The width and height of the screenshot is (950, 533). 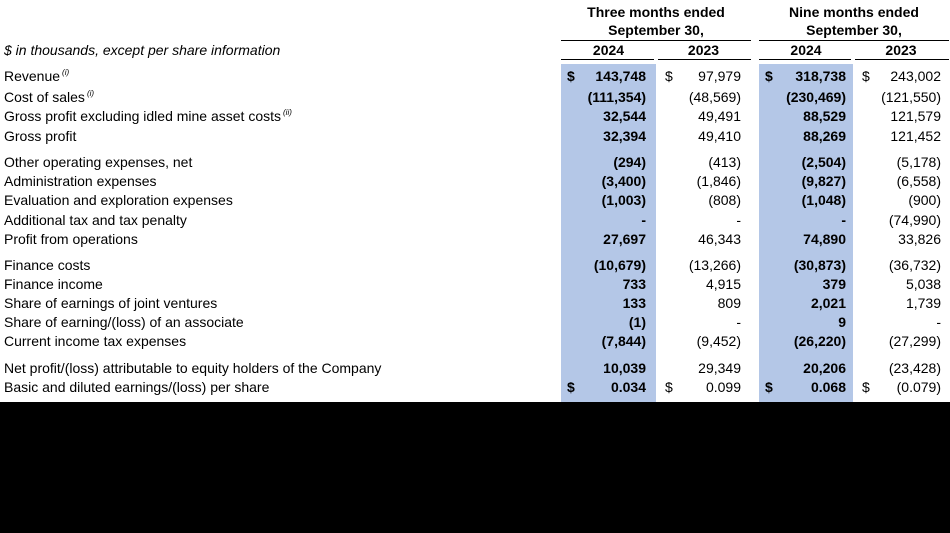 I want to click on cell-q3-2023: (13,266), so click(x=714, y=265).